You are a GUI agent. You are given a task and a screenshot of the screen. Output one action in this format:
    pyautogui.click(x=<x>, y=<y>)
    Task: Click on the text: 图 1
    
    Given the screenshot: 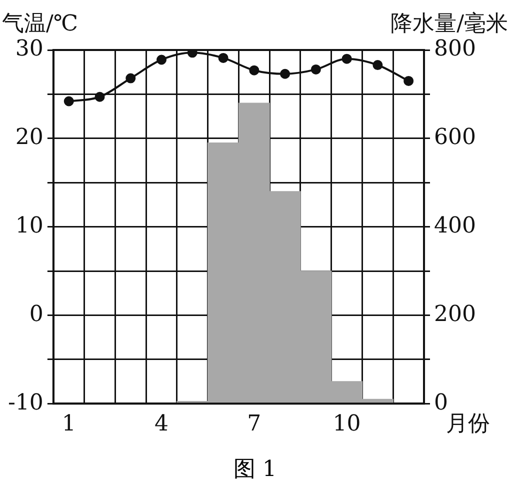 What is the action you would take?
    pyautogui.click(x=255, y=470)
    